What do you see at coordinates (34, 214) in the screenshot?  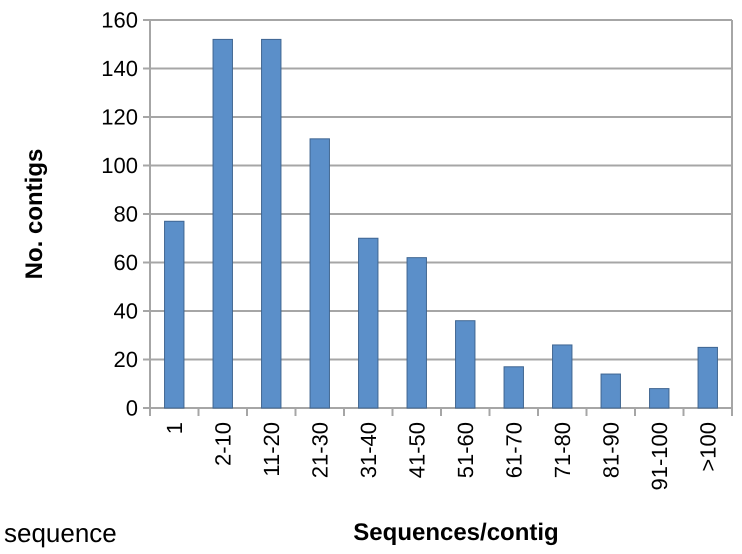 I see `y-axis-title: No. contigs` at bounding box center [34, 214].